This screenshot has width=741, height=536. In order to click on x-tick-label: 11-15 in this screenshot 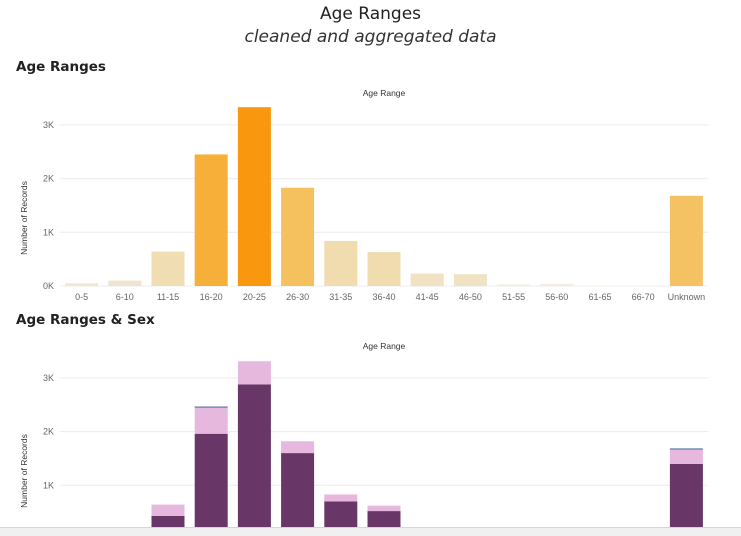, I will do `click(168, 297)`.